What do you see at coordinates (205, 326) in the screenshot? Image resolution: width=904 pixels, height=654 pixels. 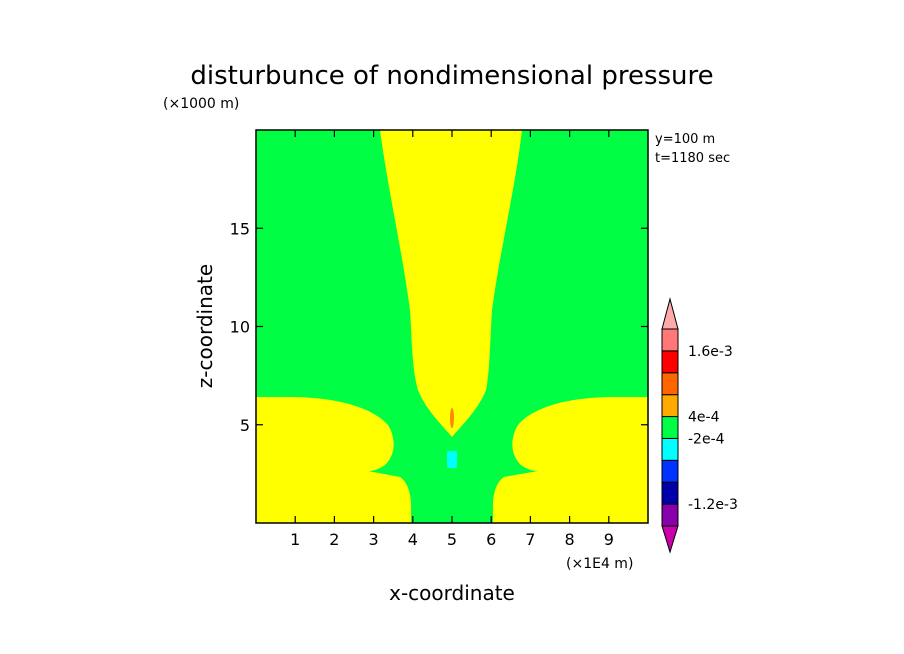 I see `y-axis-label: z-coordinate` at bounding box center [205, 326].